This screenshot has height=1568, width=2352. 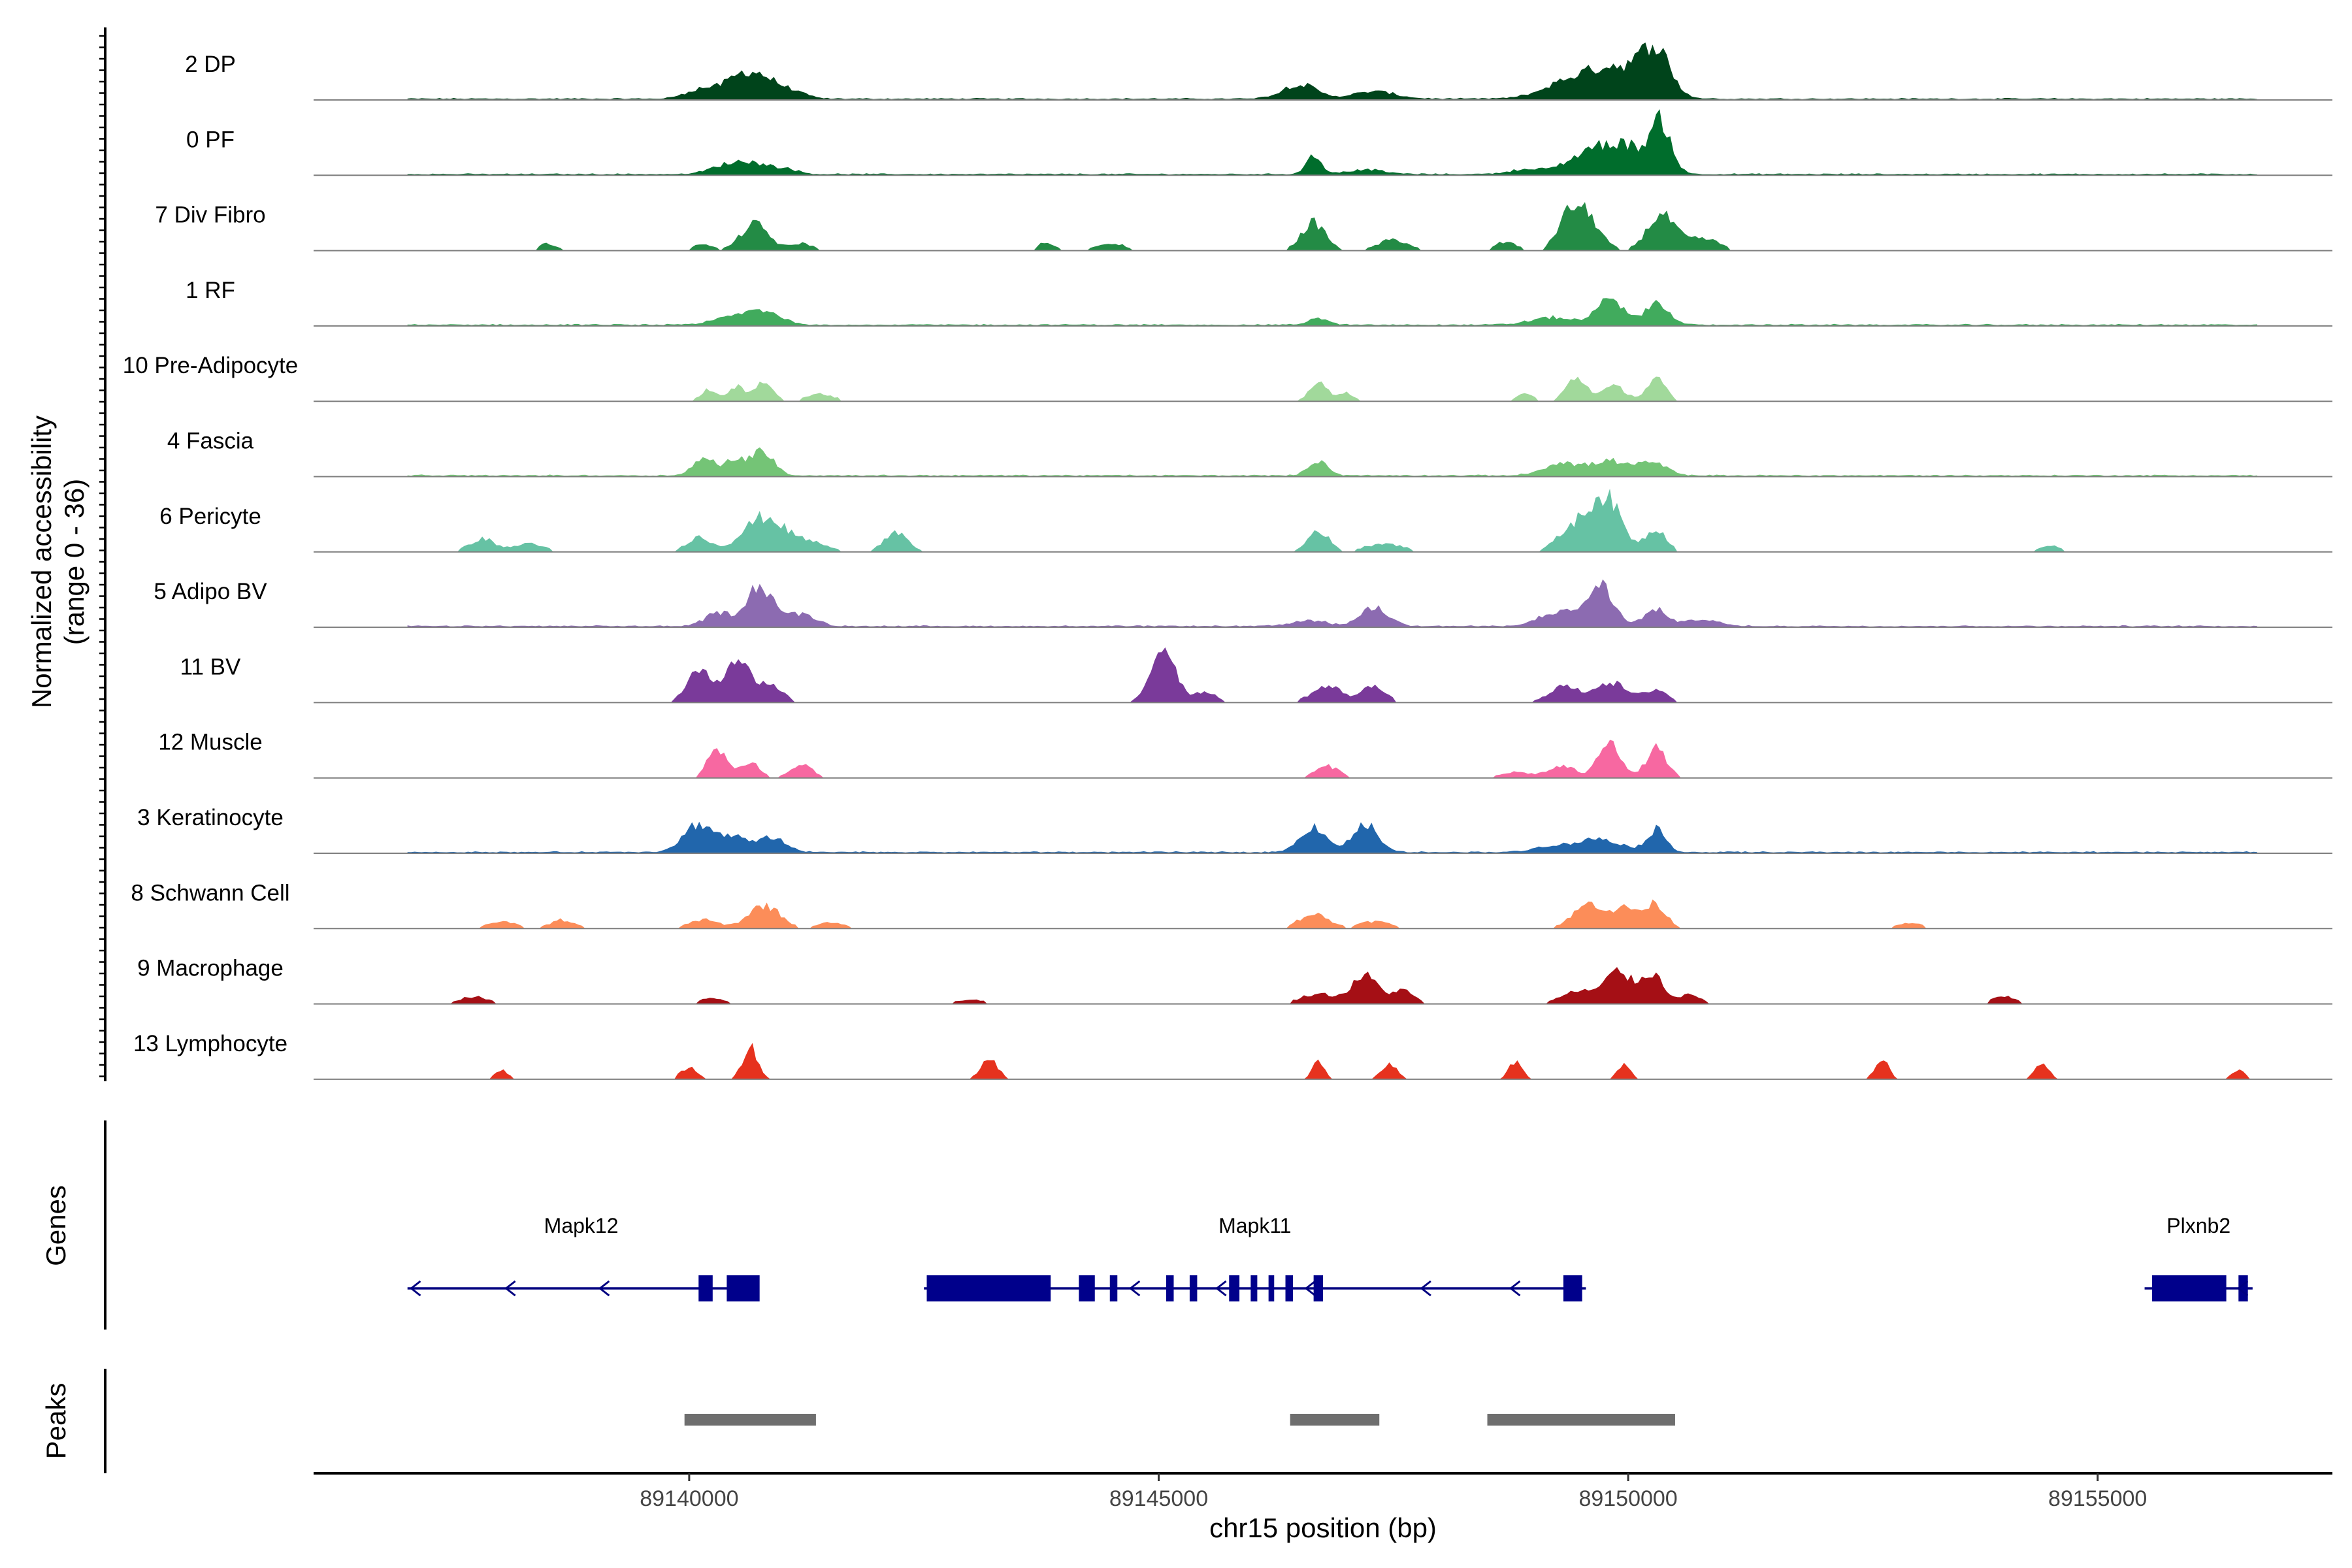 What do you see at coordinates (581, 1225) in the screenshot?
I see `gene-label: Mapk12` at bounding box center [581, 1225].